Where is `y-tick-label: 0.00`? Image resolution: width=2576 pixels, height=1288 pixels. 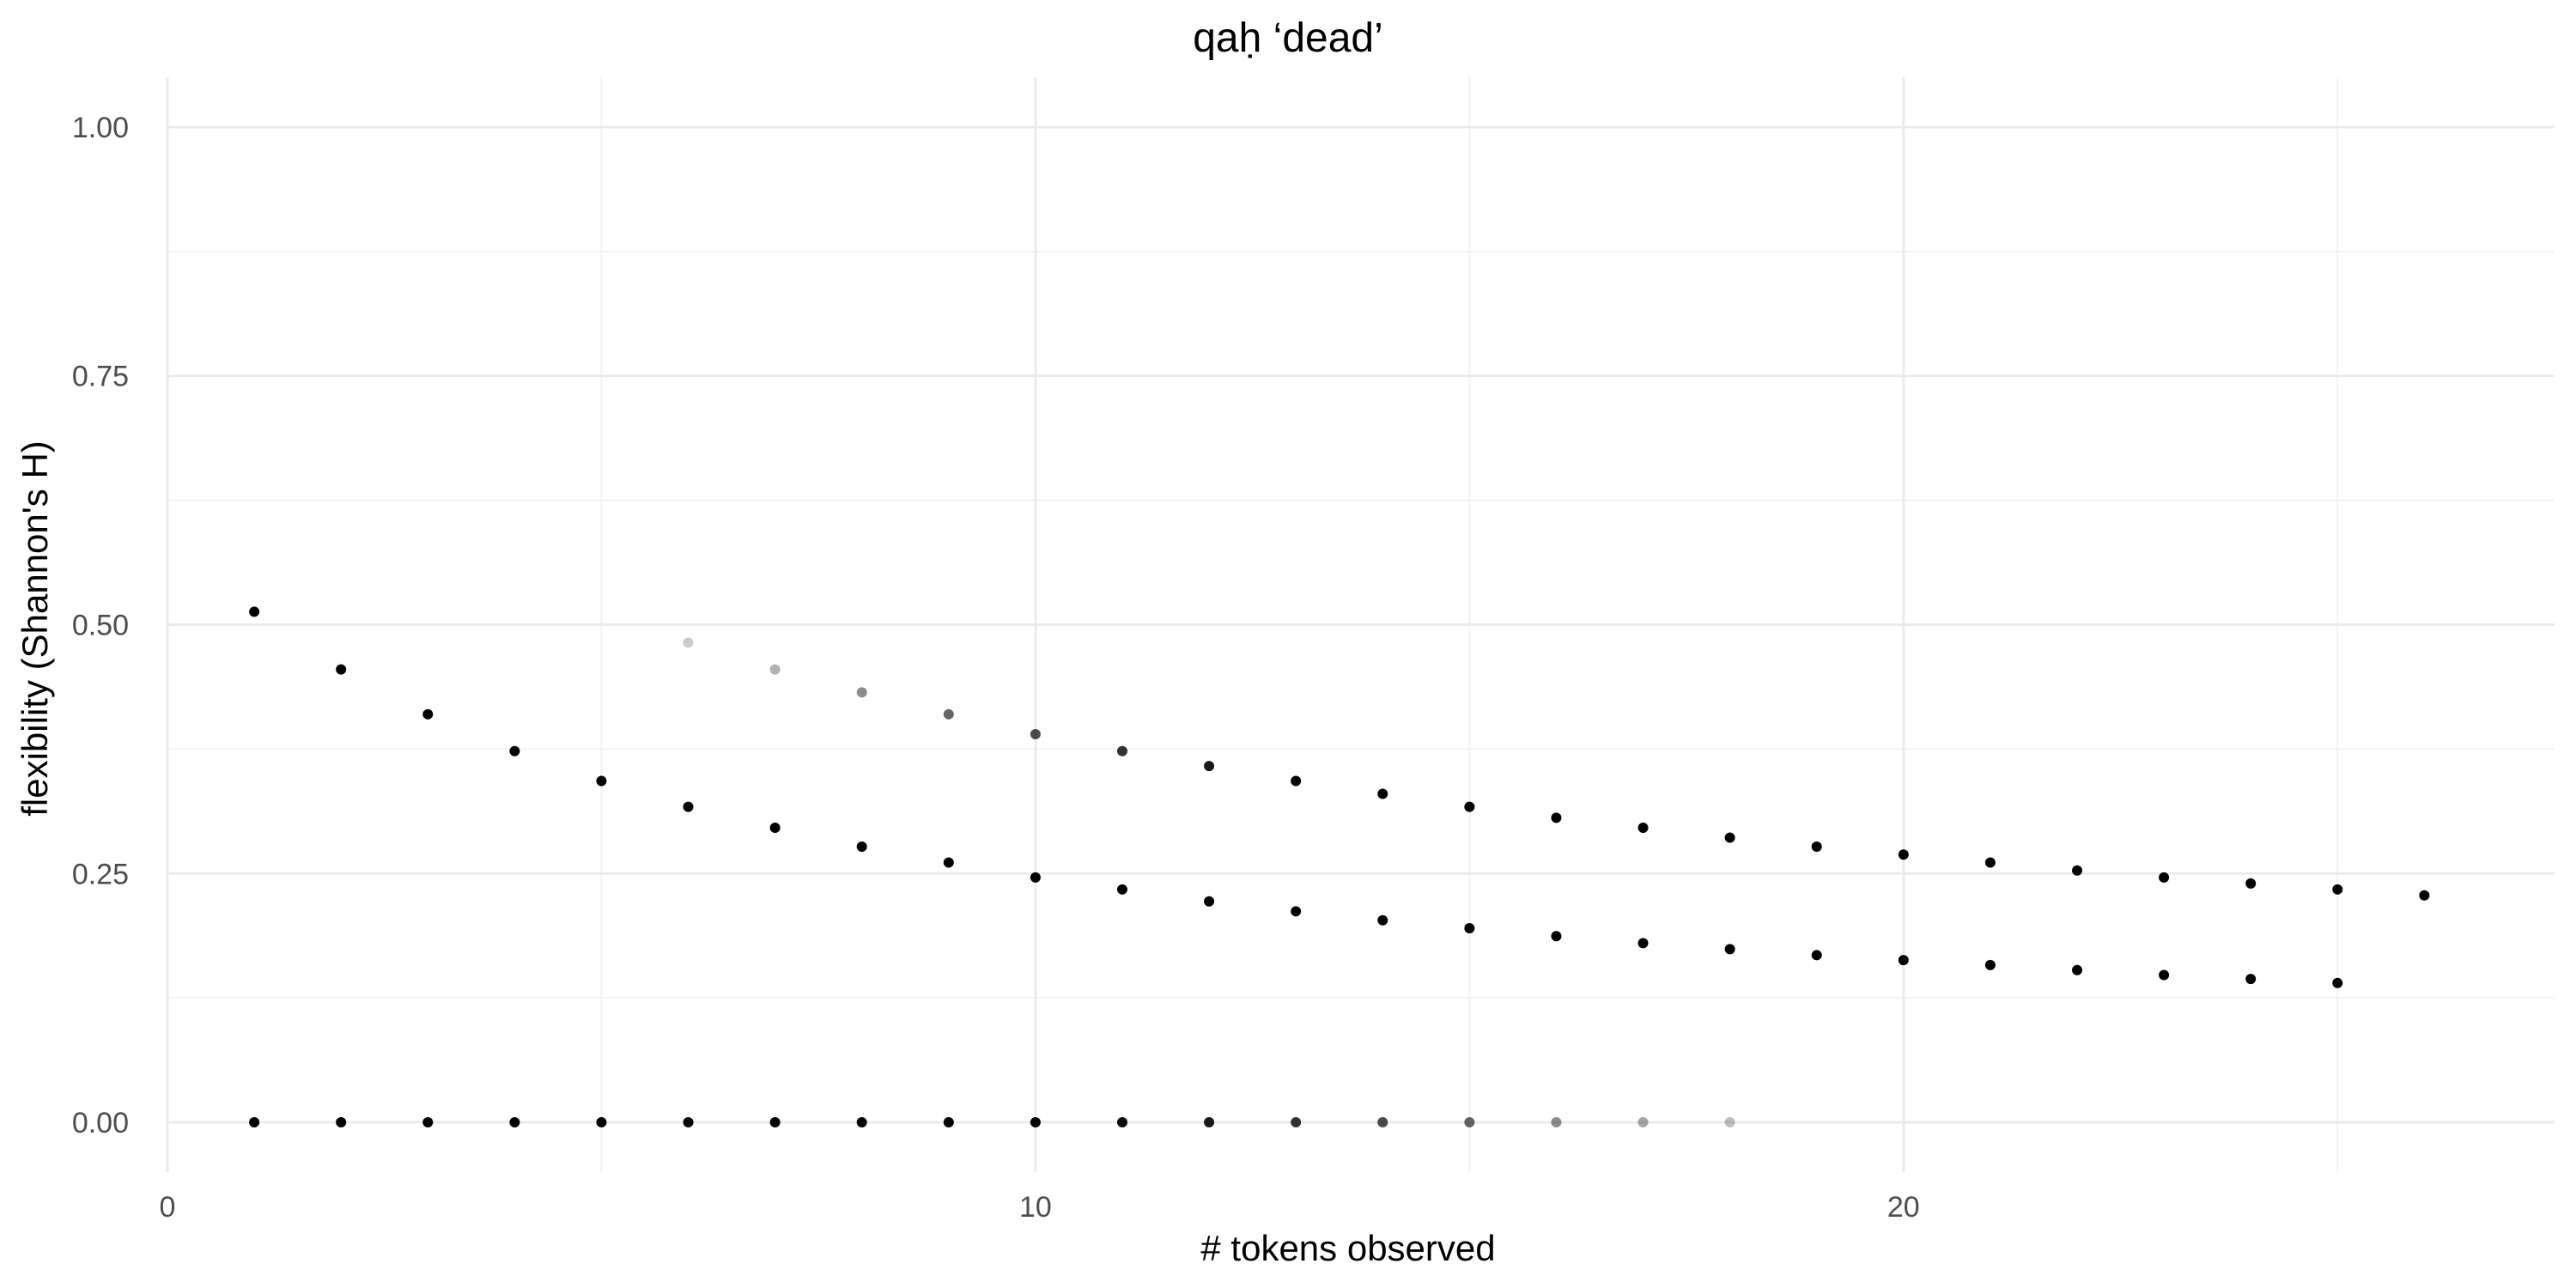 y-tick-label: 0.00 is located at coordinates (101, 1123).